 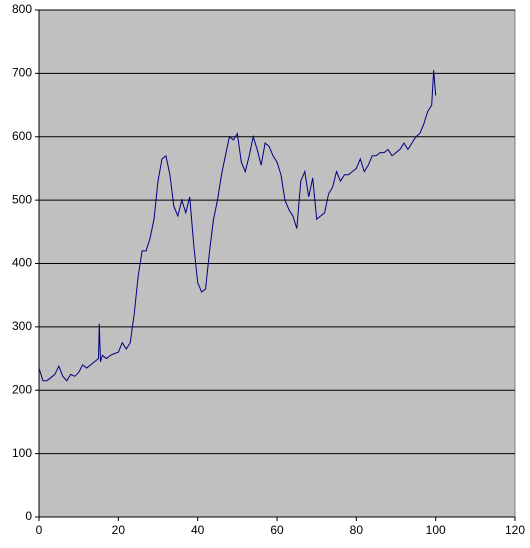 I want to click on y-tick-label: 300, so click(x=22, y=326).